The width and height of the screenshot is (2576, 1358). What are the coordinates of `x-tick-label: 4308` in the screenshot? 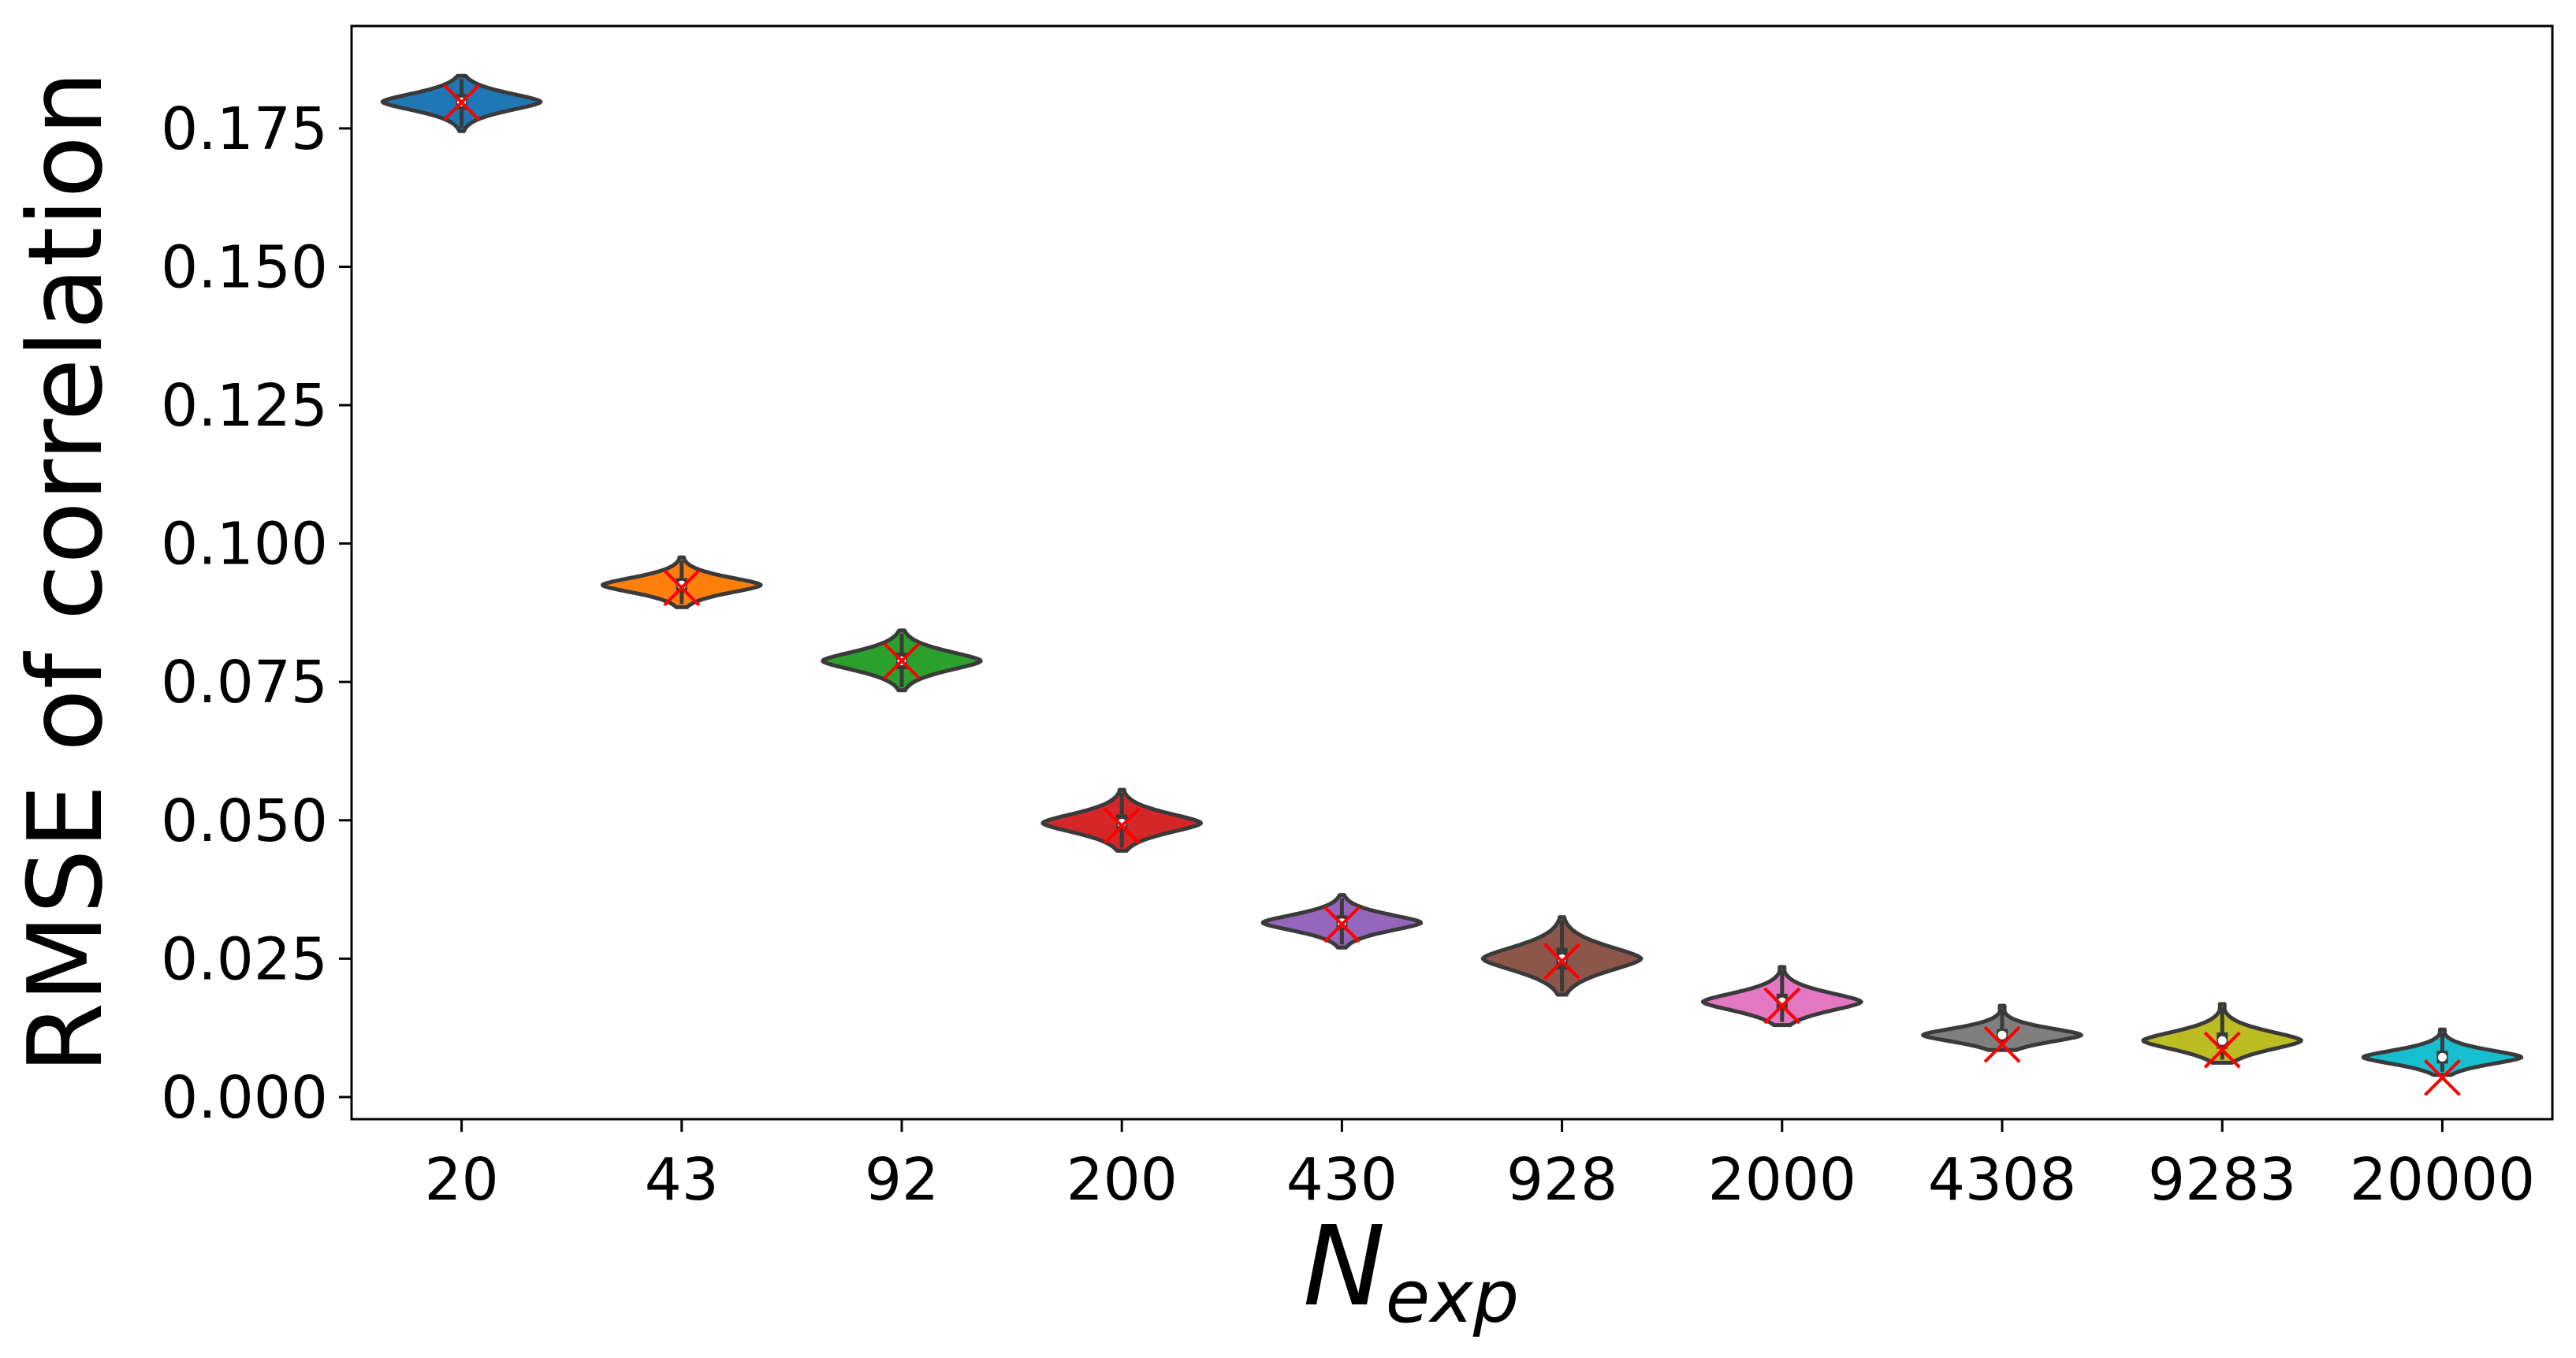 It's located at (2002, 1180).